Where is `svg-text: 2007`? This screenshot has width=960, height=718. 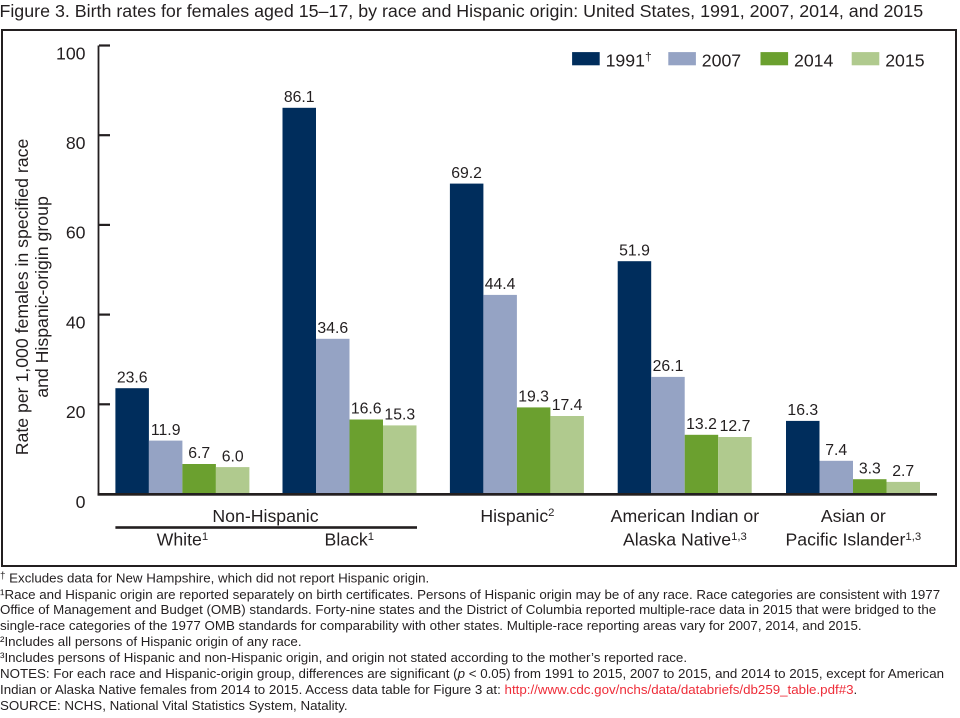
svg-text: 2007 is located at coordinates (721, 60).